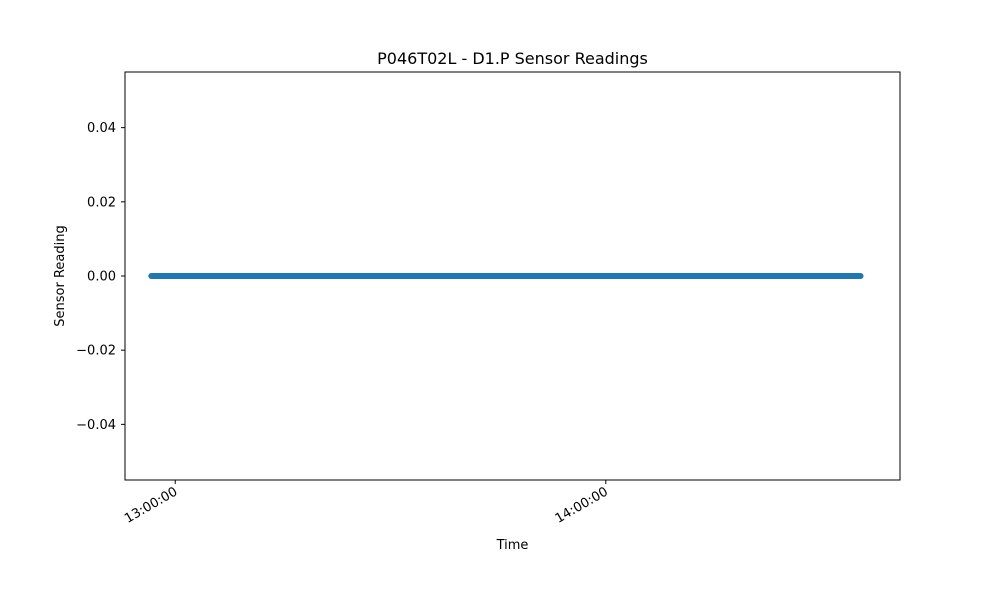  I want to click on y-tick-label: 0.00, so click(101, 277).